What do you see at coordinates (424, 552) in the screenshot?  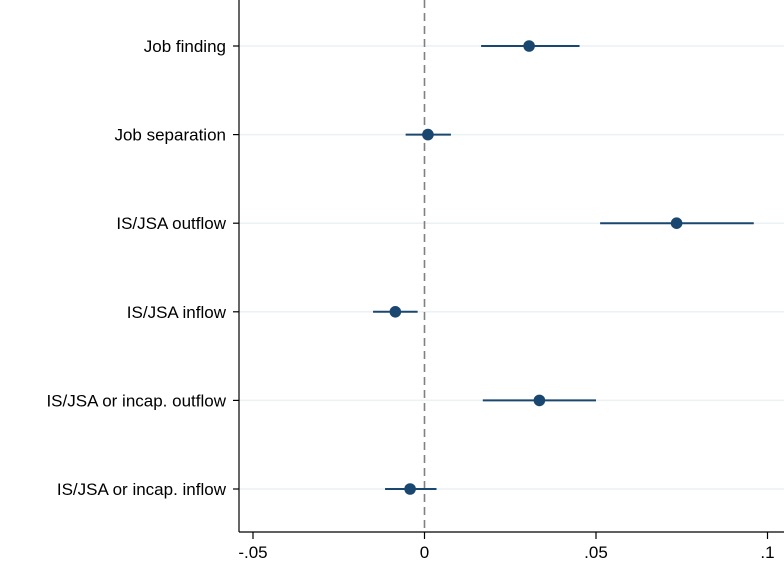 I see `x-tick-label: 0` at bounding box center [424, 552].